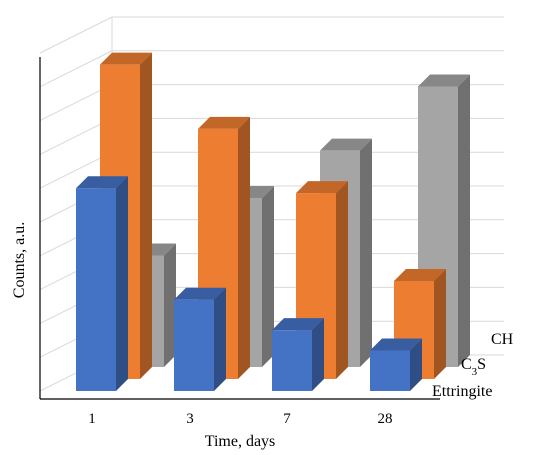 The height and width of the screenshot is (455, 550). What do you see at coordinates (19, 260) in the screenshot?
I see `y-axis-label: Counts, a.u.` at bounding box center [19, 260].